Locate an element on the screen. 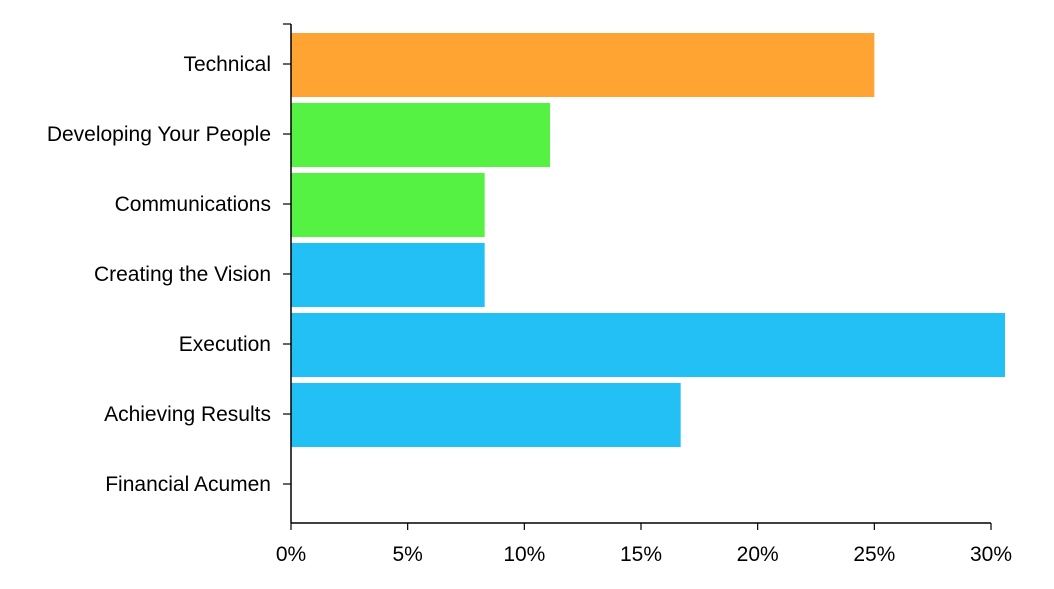  category-label-achieving-results: Achieving Results is located at coordinates (187, 414).